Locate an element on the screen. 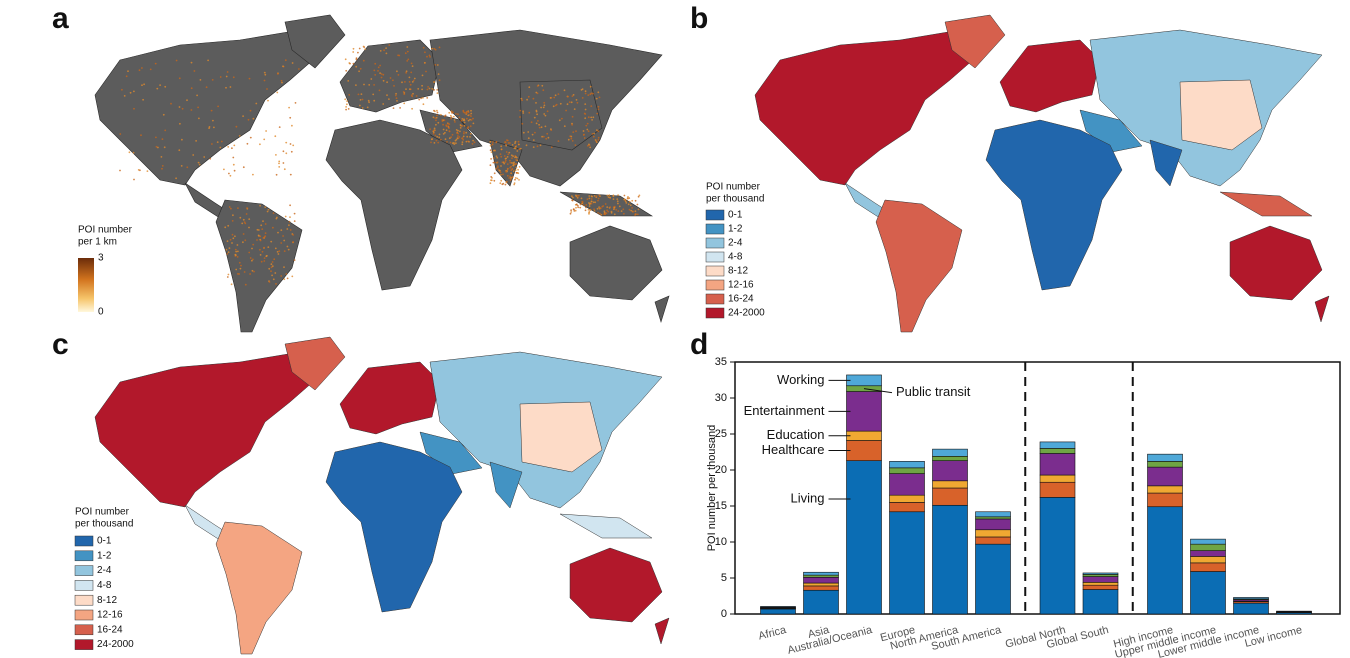 The height and width of the screenshot is (658, 1350). legend-title: per thousand is located at coordinates (104, 524).